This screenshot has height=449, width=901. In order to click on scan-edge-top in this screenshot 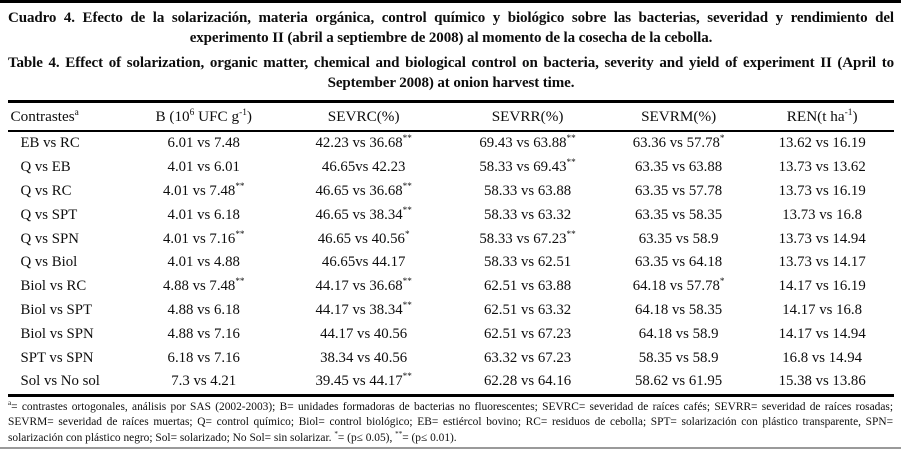, I will do `click(450, 1)`.